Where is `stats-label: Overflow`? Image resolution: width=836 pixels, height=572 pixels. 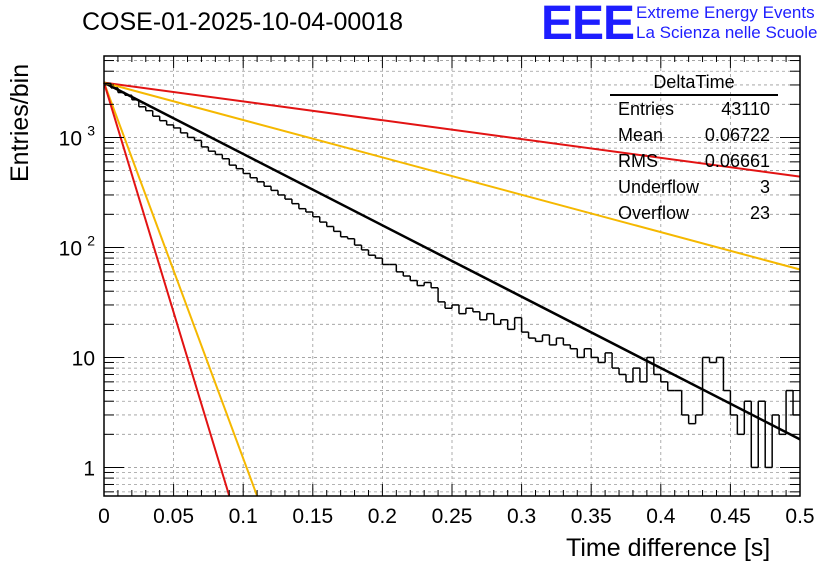 stats-label: Overflow is located at coordinates (654, 213).